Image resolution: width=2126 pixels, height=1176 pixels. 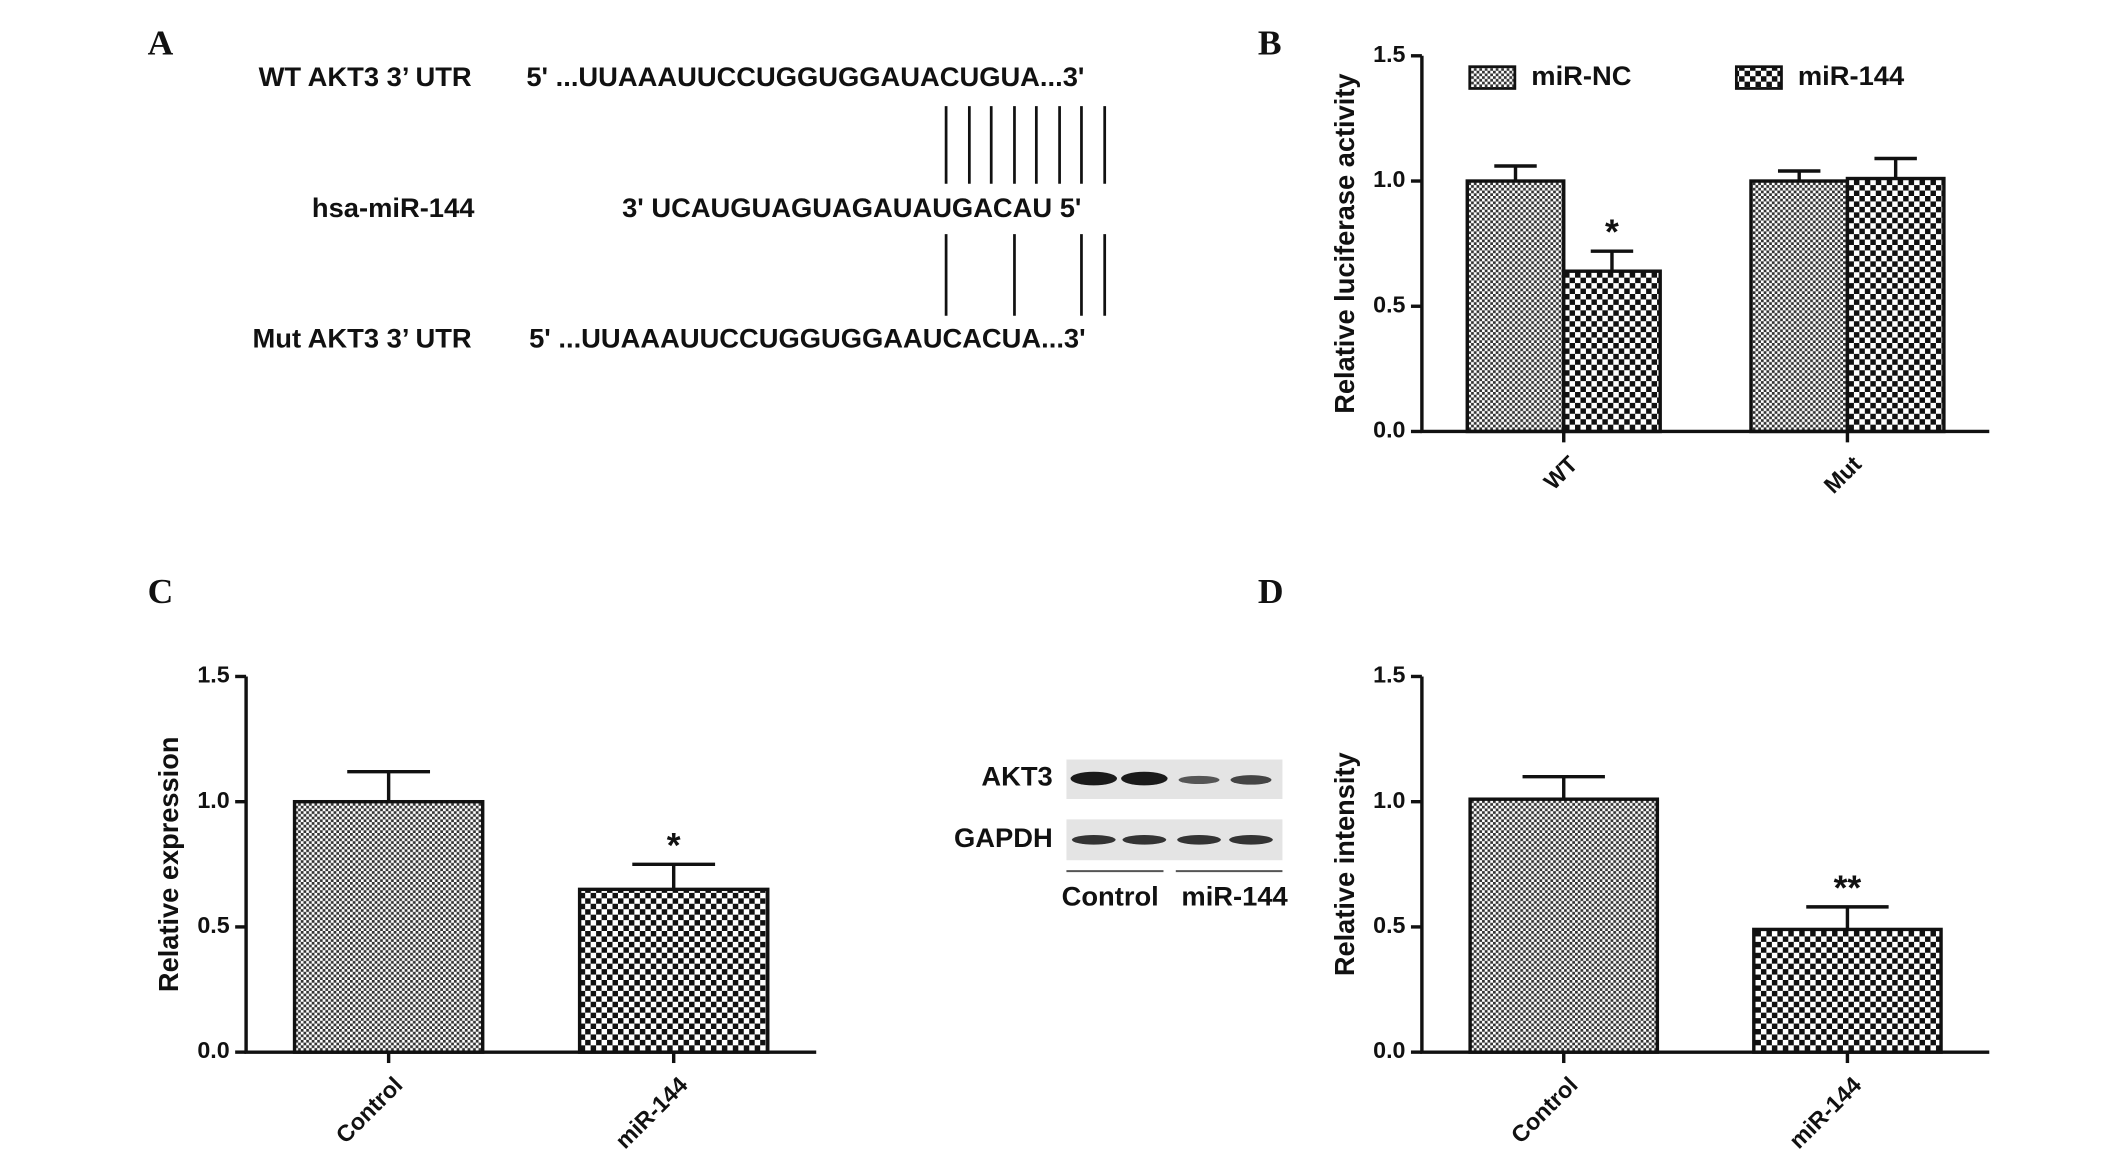 I want to click on row-label: Mut AKT3 3’ UTR, so click(x=362, y=338).